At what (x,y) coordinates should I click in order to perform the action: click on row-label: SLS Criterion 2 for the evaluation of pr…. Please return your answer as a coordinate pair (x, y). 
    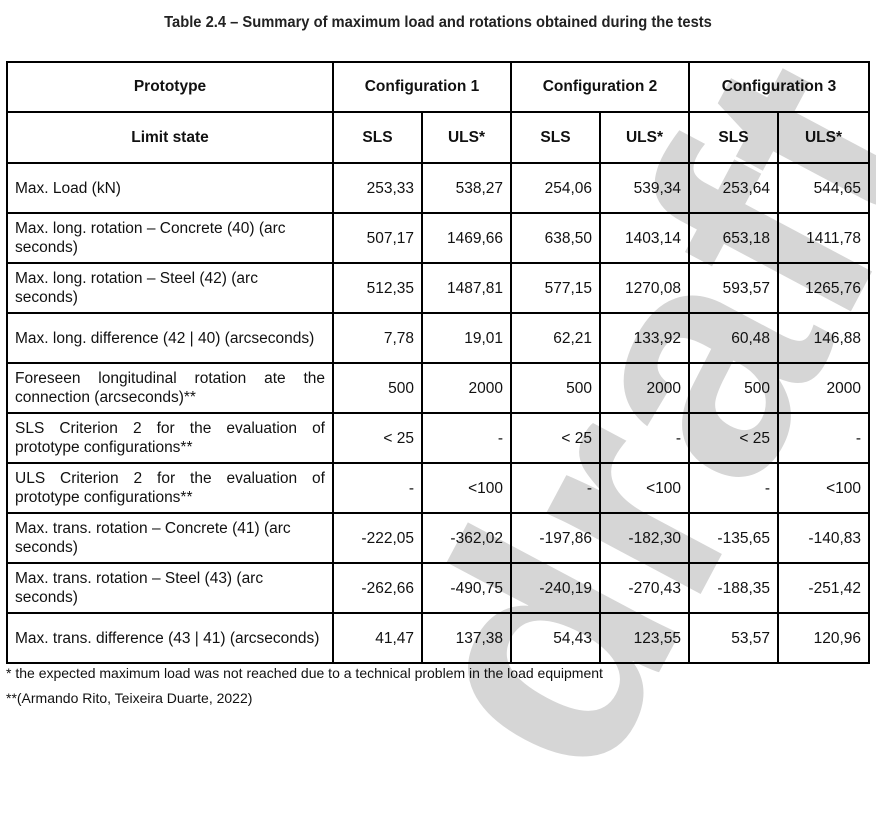
    Looking at the image, I should click on (170, 438).